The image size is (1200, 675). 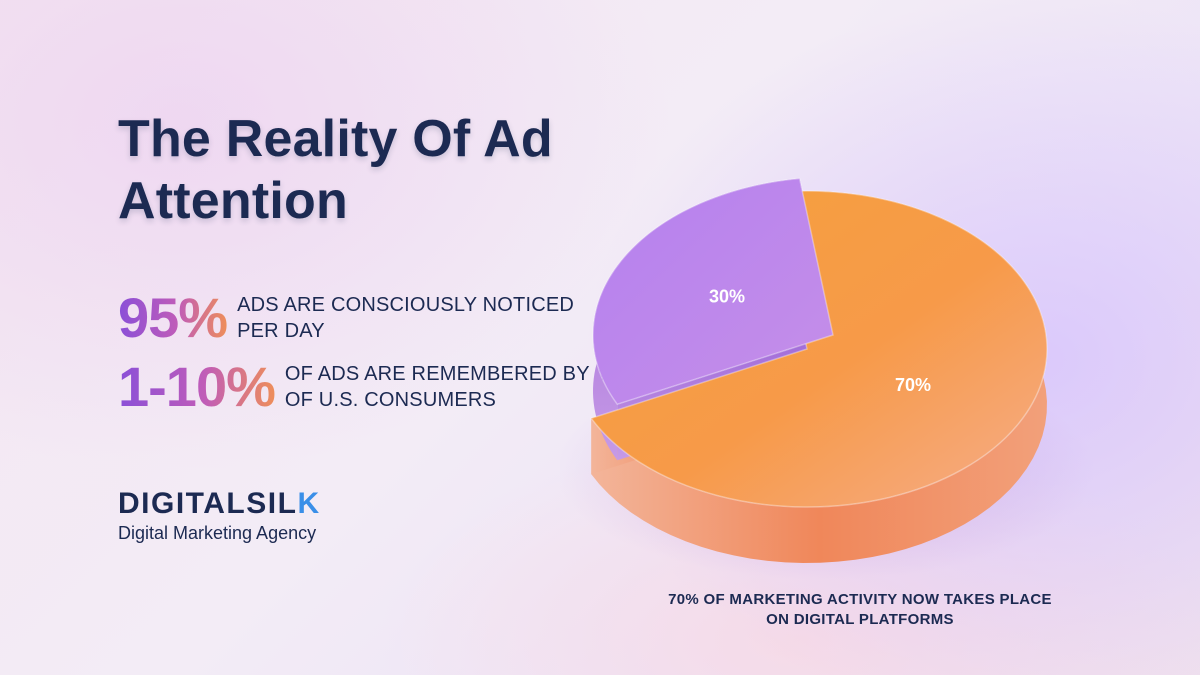 What do you see at coordinates (406, 318) in the screenshot?
I see `stat-description: ADS ARE CONSCIOUSLY NOTICED PER DAY` at bounding box center [406, 318].